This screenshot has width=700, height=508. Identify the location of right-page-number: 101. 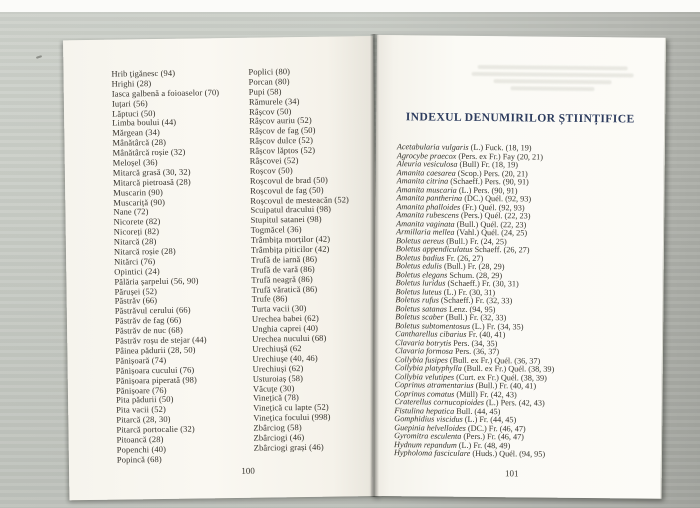
(512, 473).